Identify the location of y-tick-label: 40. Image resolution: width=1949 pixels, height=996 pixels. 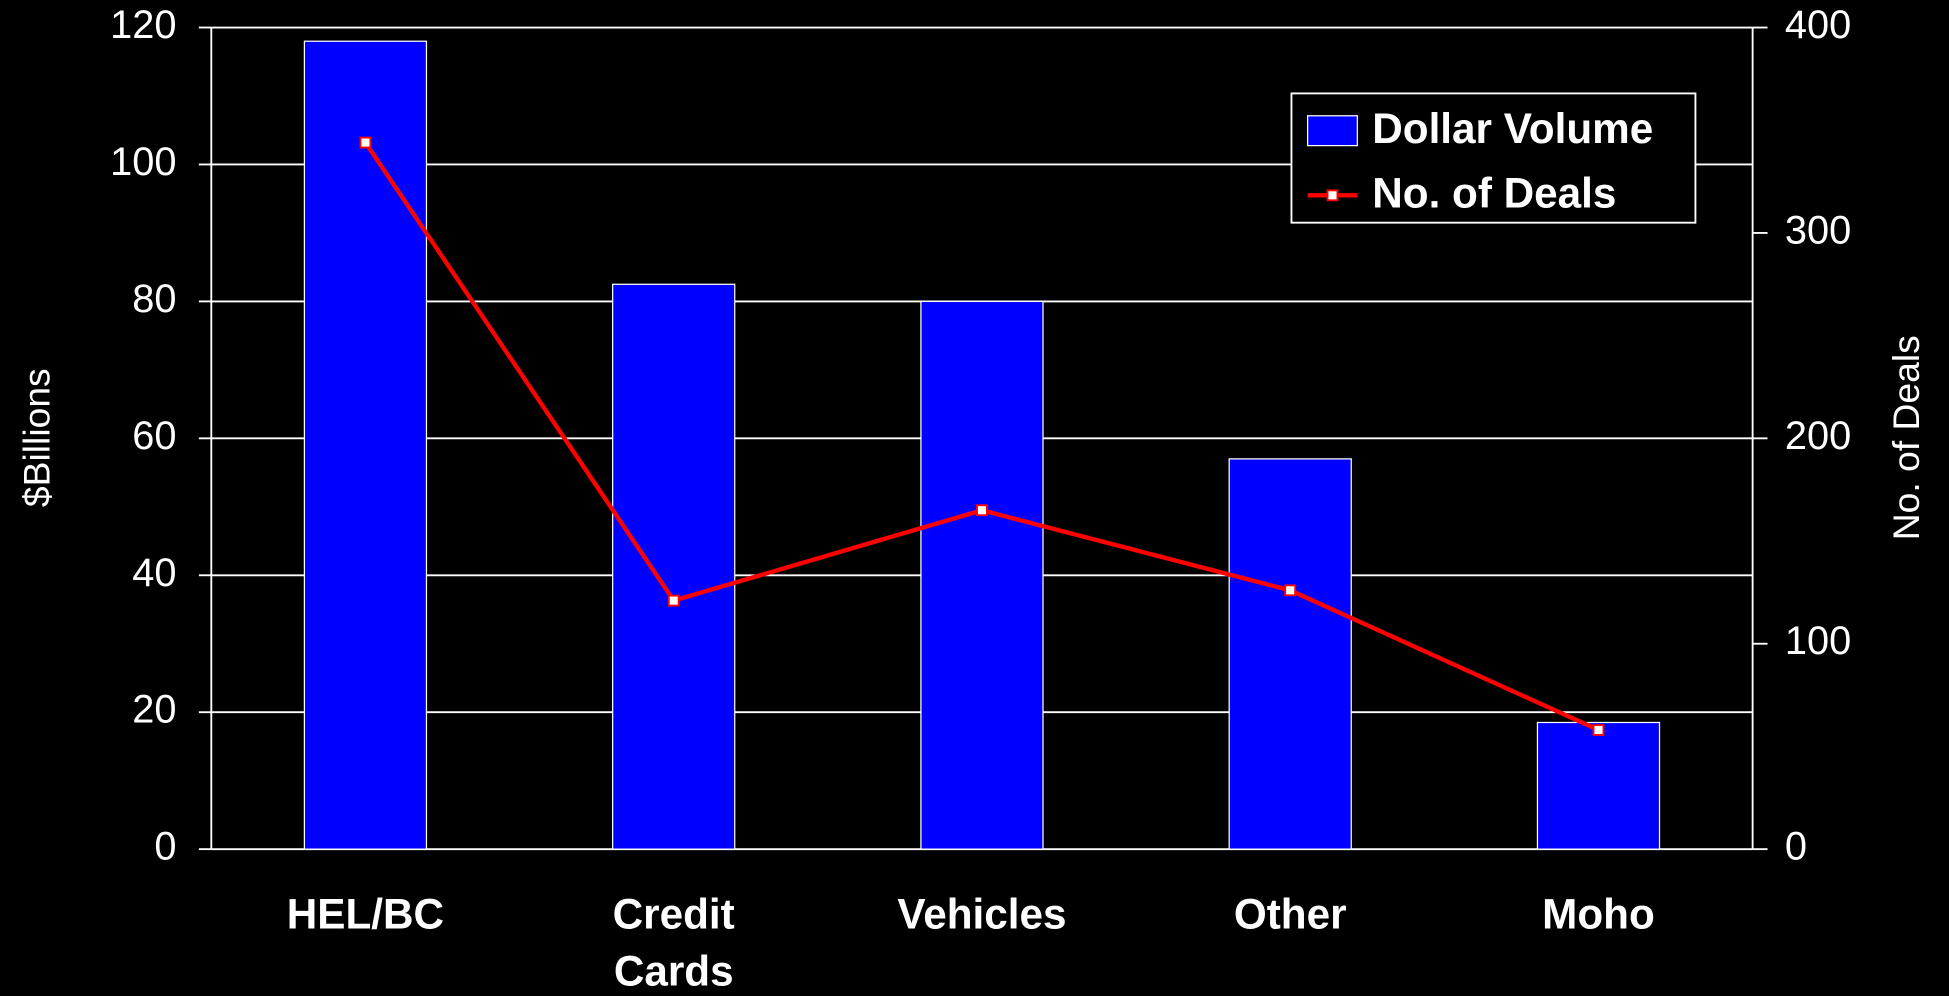
(154, 573).